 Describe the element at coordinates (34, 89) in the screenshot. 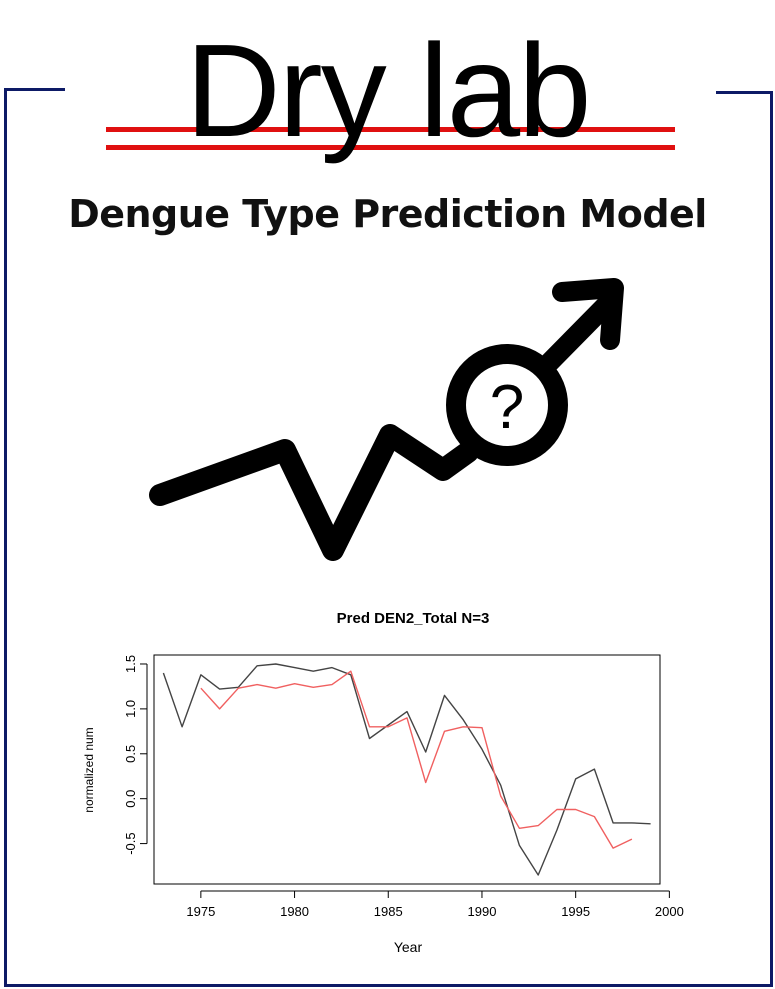

I see `frame-top-left-border` at that location.